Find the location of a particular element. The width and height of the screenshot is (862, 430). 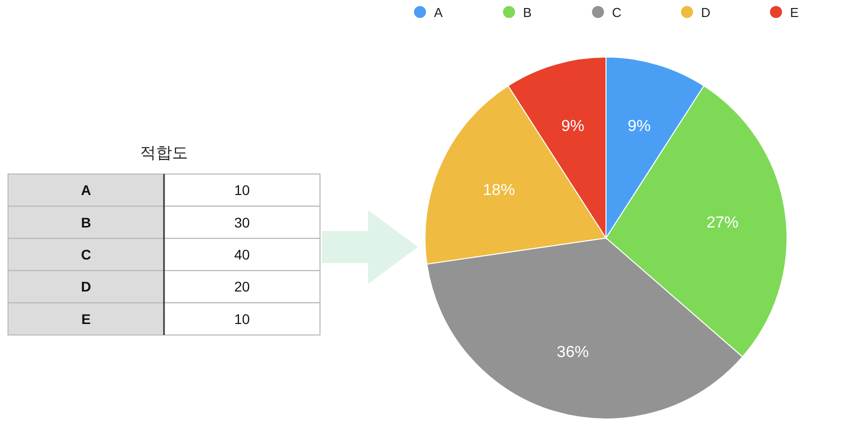

legend-label: A is located at coordinates (438, 12).